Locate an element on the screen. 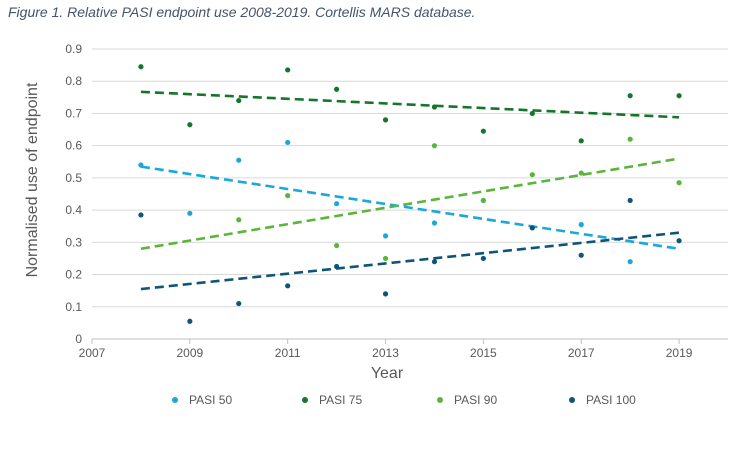  x-tick-label: 2013 is located at coordinates (385, 353).